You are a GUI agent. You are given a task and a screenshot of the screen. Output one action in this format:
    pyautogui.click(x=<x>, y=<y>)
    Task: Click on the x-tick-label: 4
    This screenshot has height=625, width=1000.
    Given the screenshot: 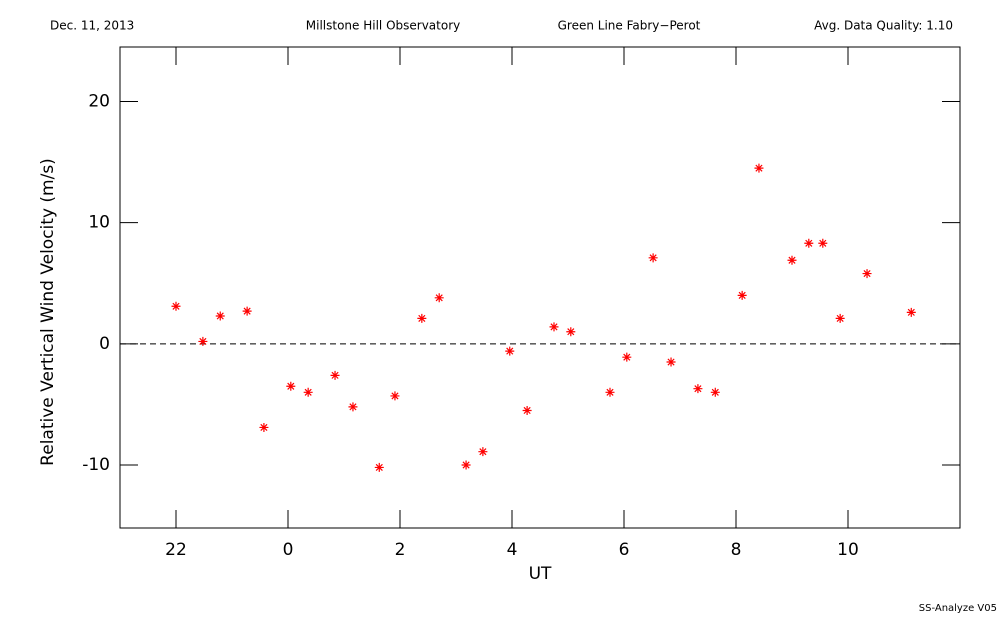 What is the action you would take?
    pyautogui.click(x=512, y=550)
    